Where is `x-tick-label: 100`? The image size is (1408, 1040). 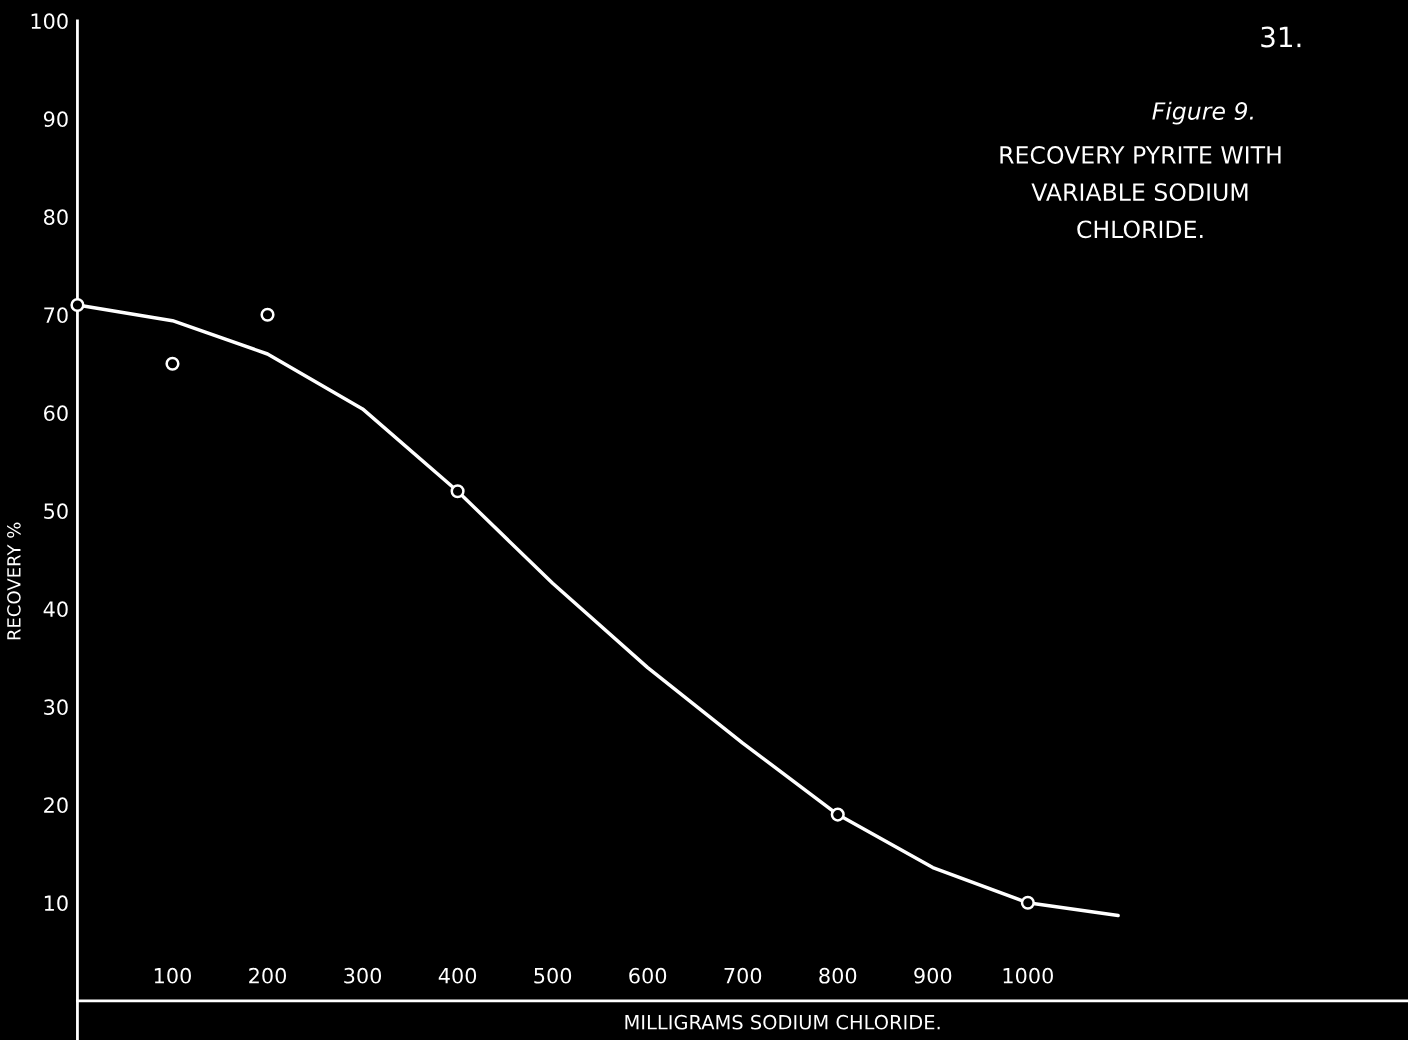 x-tick-label: 100 is located at coordinates (172, 975).